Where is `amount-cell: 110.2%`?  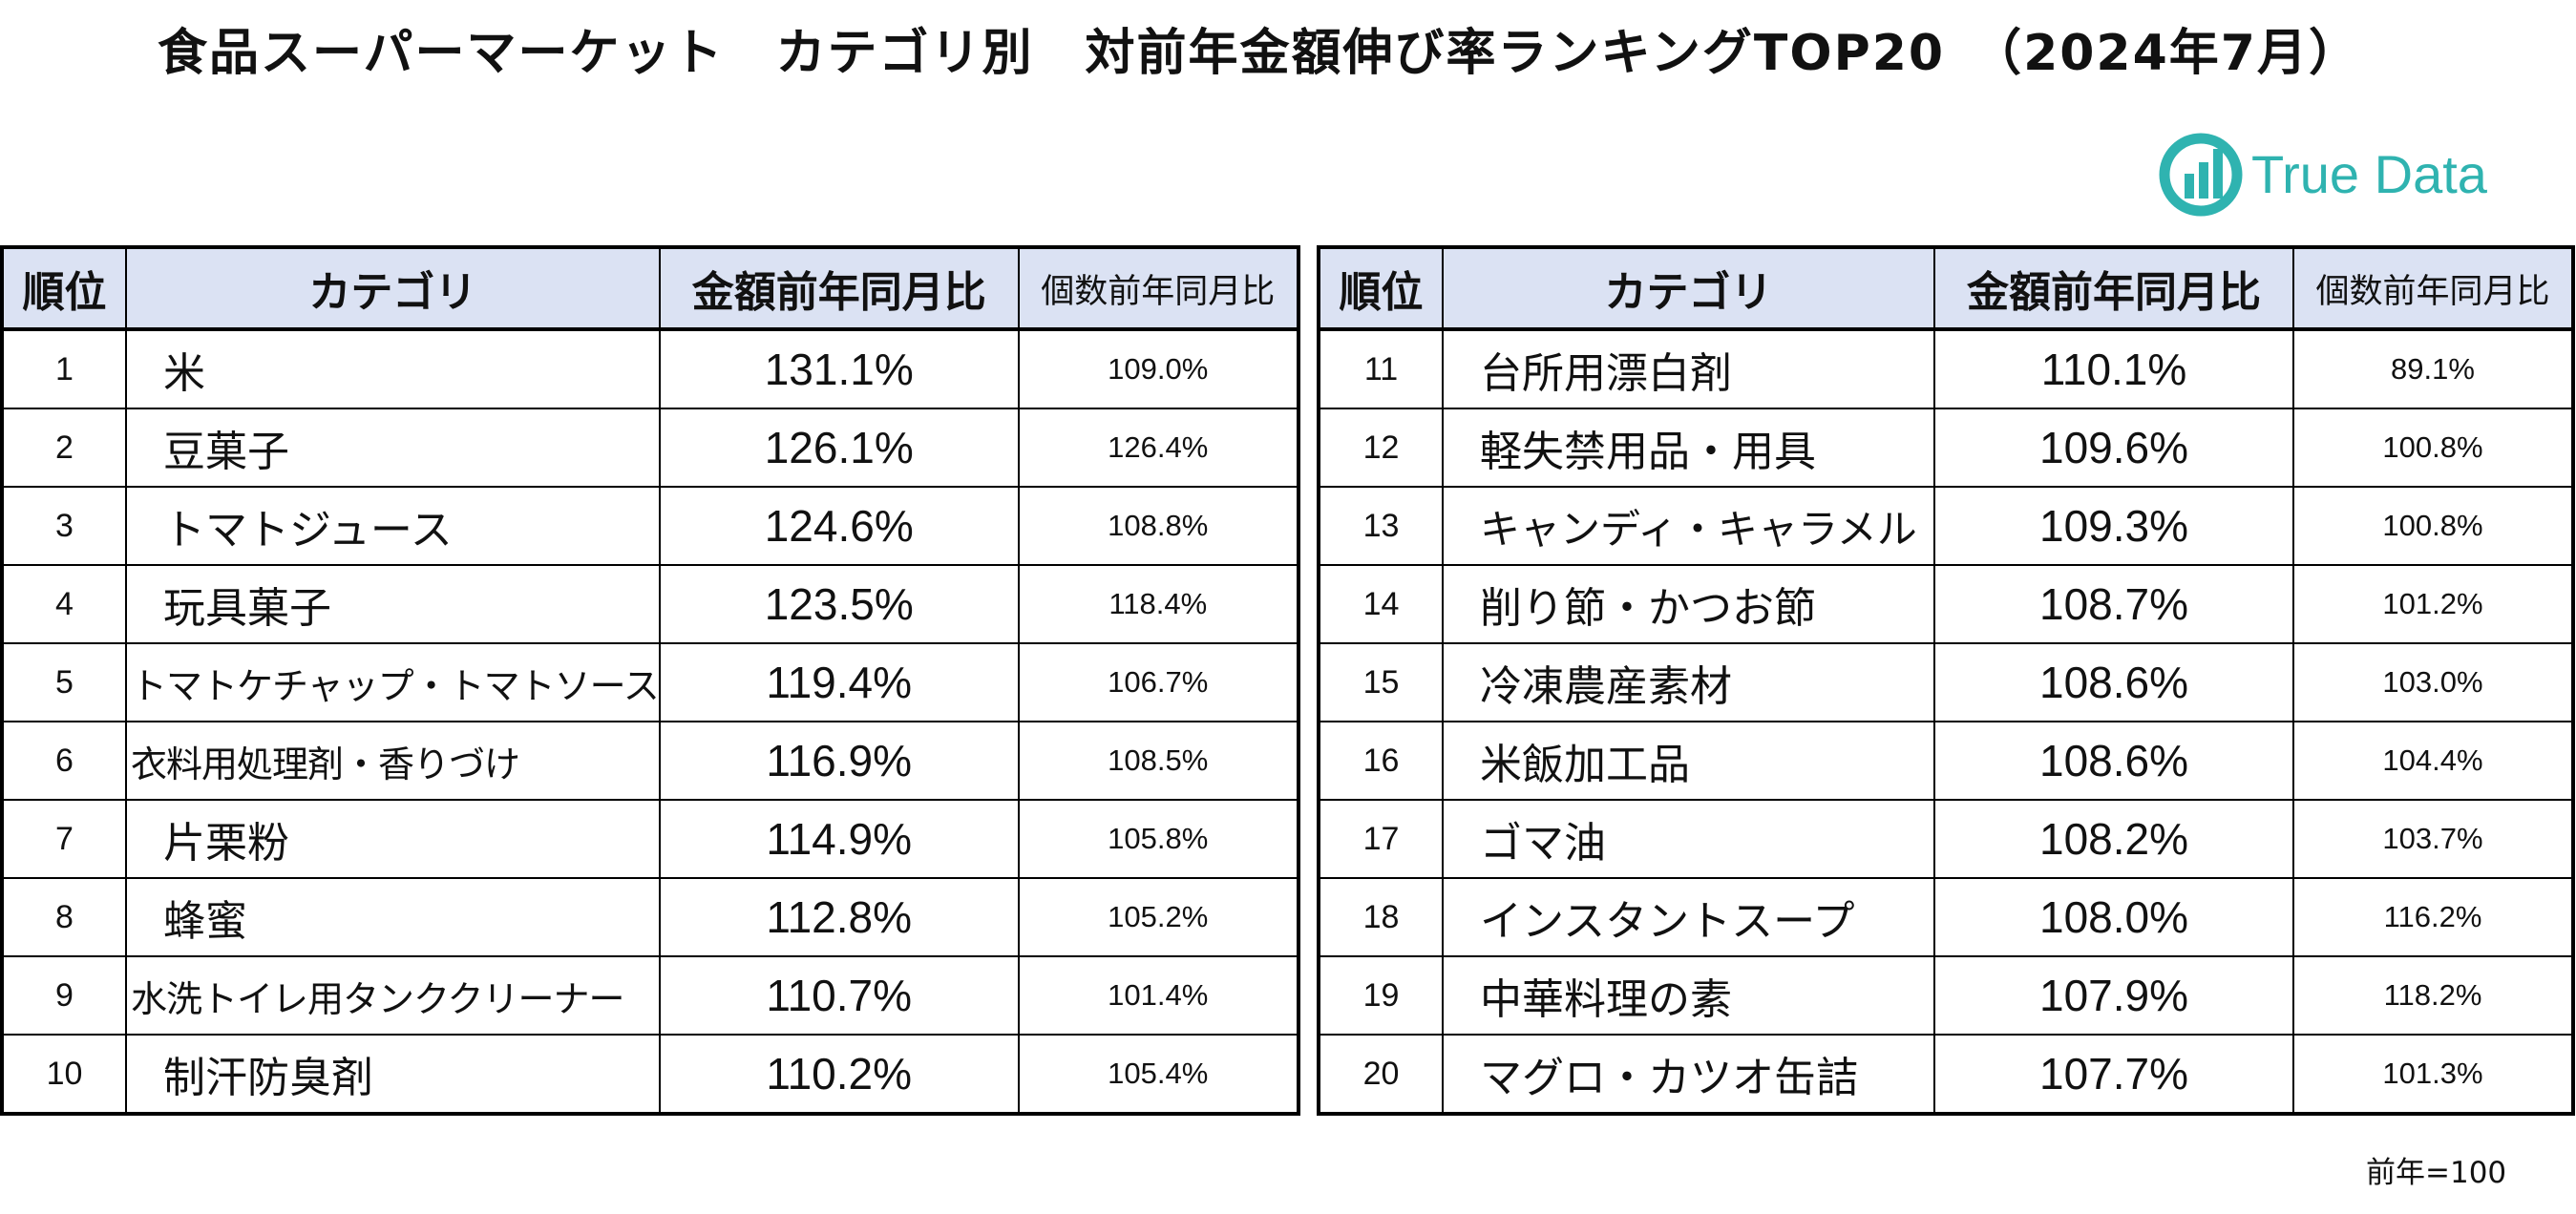 amount-cell: 110.2% is located at coordinates (839, 1074).